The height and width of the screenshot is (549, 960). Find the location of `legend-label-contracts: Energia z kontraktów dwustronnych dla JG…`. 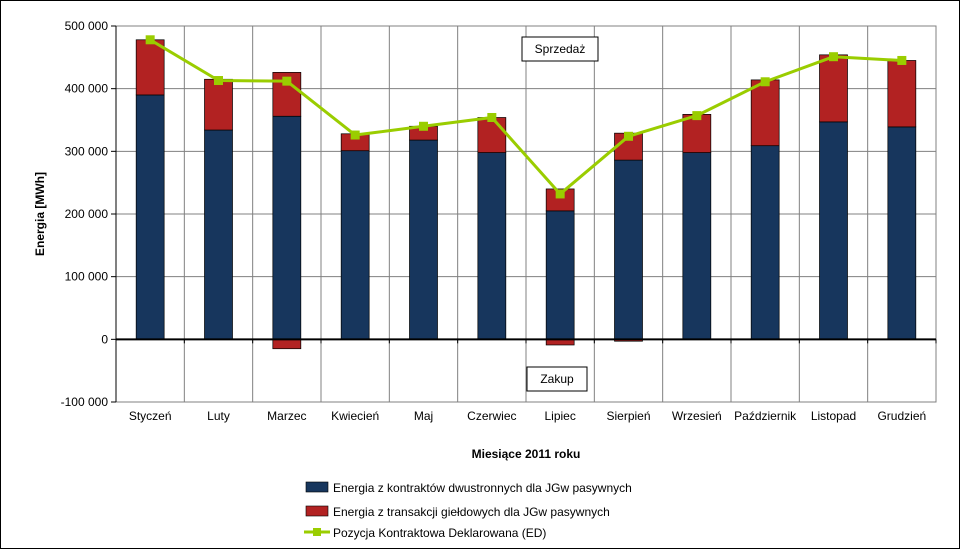

legend-label-contracts: Energia z kontraktów dwustronnych dla JG… is located at coordinates (482, 488).